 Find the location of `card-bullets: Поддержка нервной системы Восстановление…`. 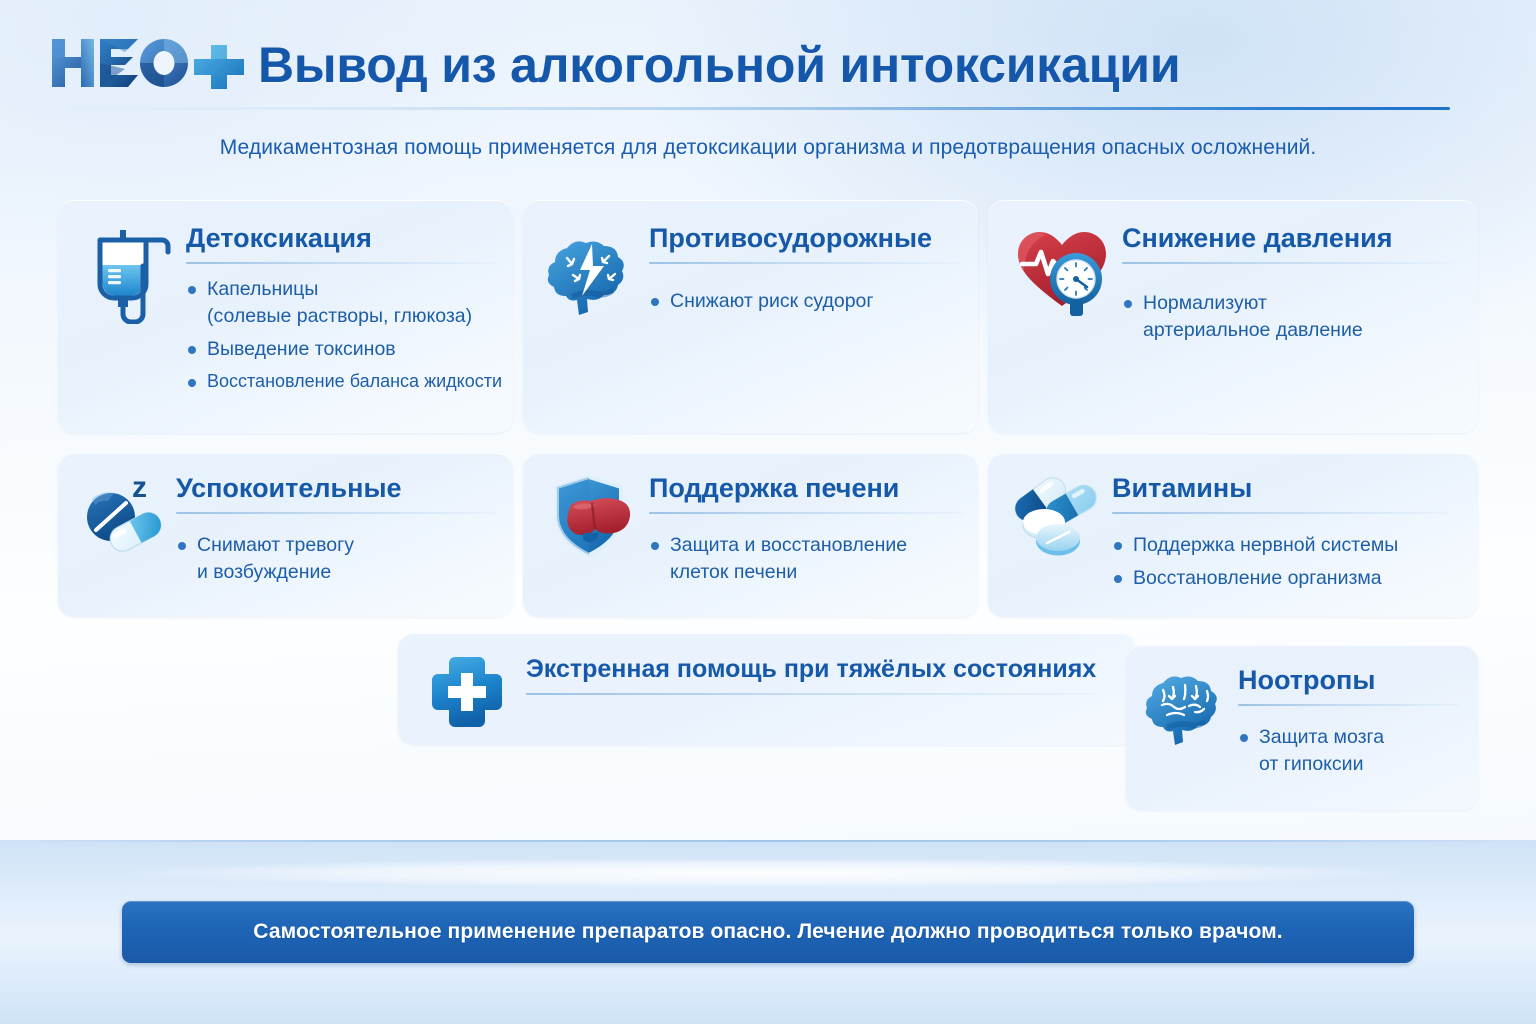

card-bullets: Поддержка нервной системы Восстановление… is located at coordinates (1255, 565).